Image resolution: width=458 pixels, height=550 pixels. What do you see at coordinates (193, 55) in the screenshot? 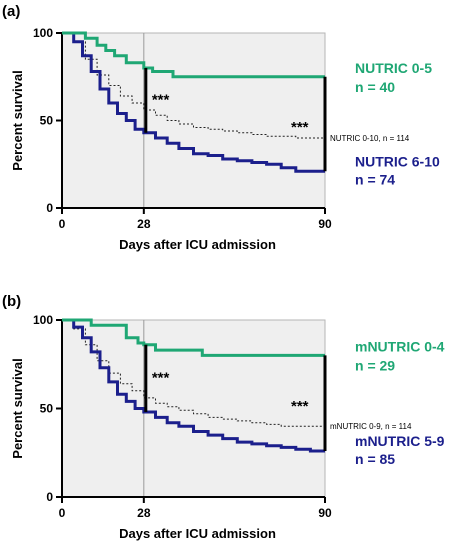
I see `panel-a-curve-low-risk` at bounding box center [193, 55].